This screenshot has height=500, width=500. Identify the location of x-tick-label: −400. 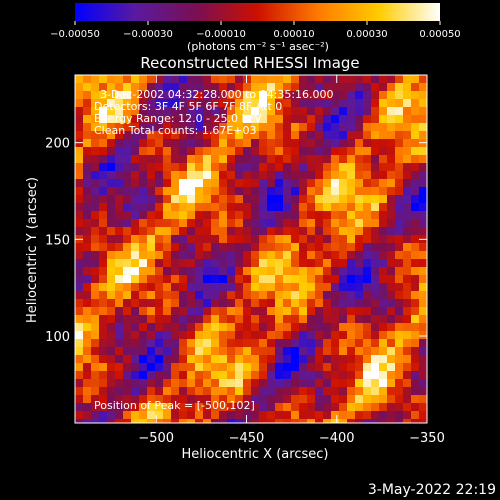
(337, 438).